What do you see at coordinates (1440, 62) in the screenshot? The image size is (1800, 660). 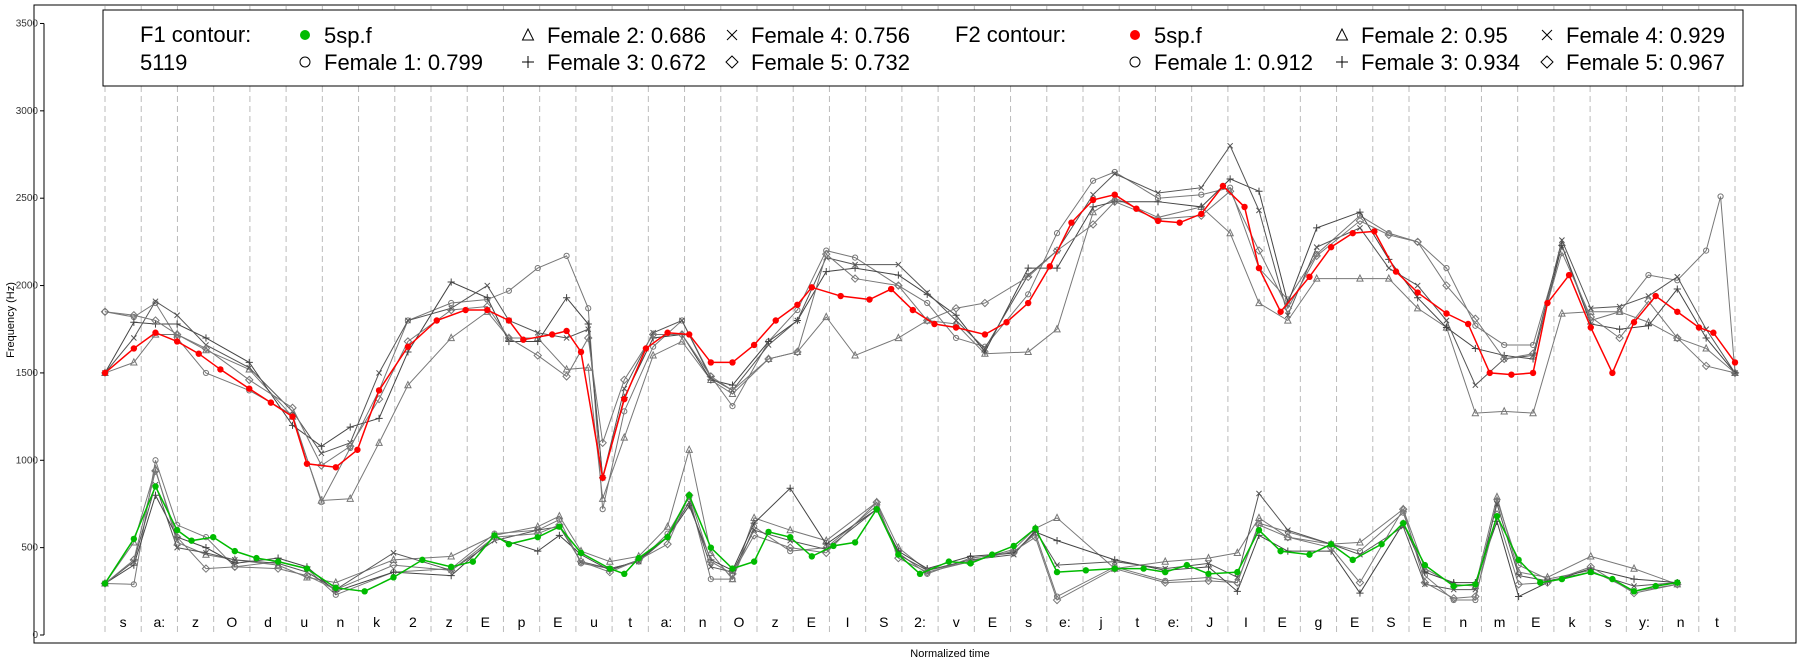 I see `legend-entry-label: Female 3: 0.934` at bounding box center [1440, 62].